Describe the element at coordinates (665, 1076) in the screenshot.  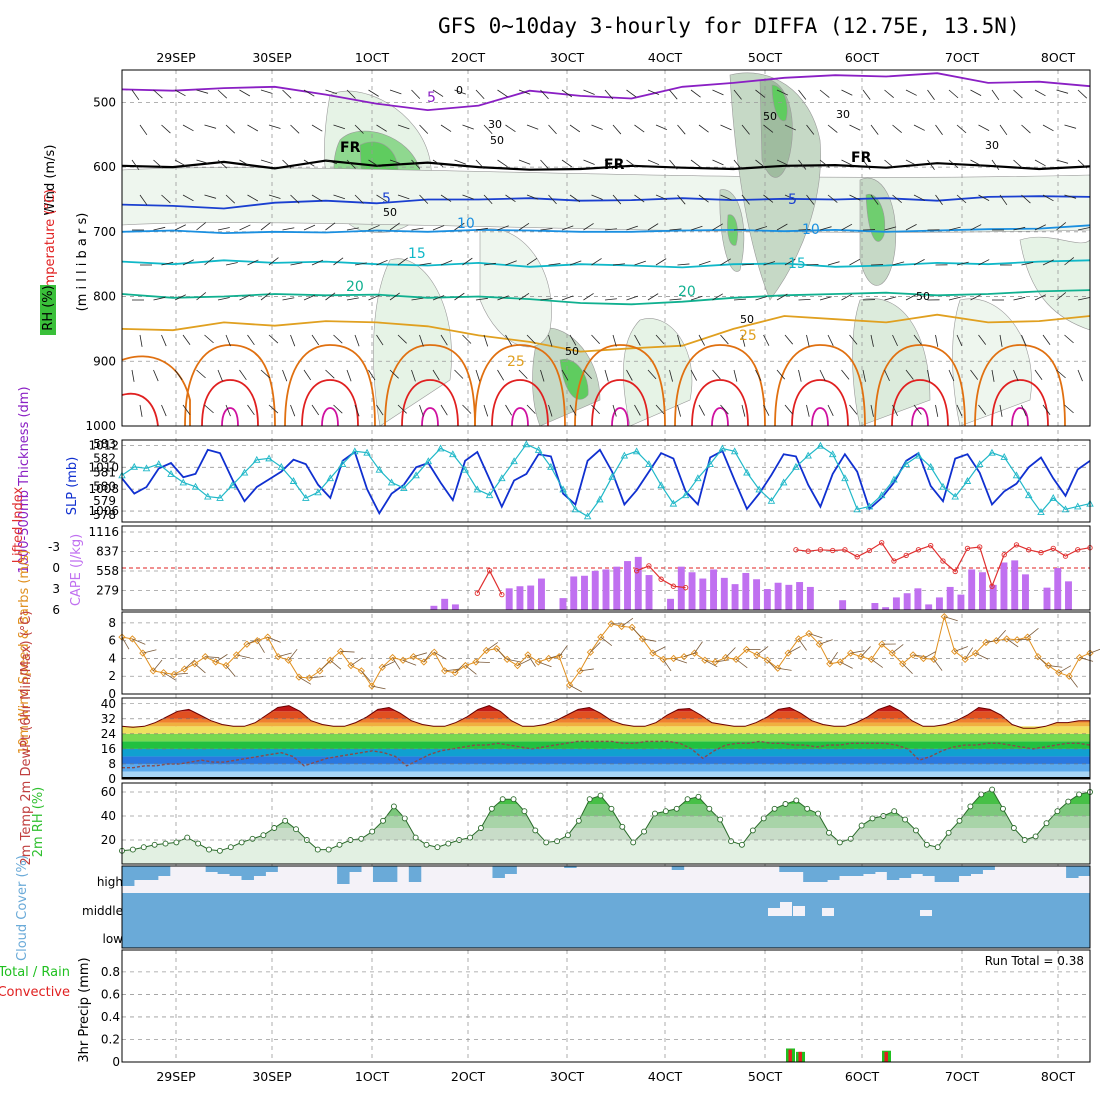
I see `date-bottom-5: 4OCT` at that location.